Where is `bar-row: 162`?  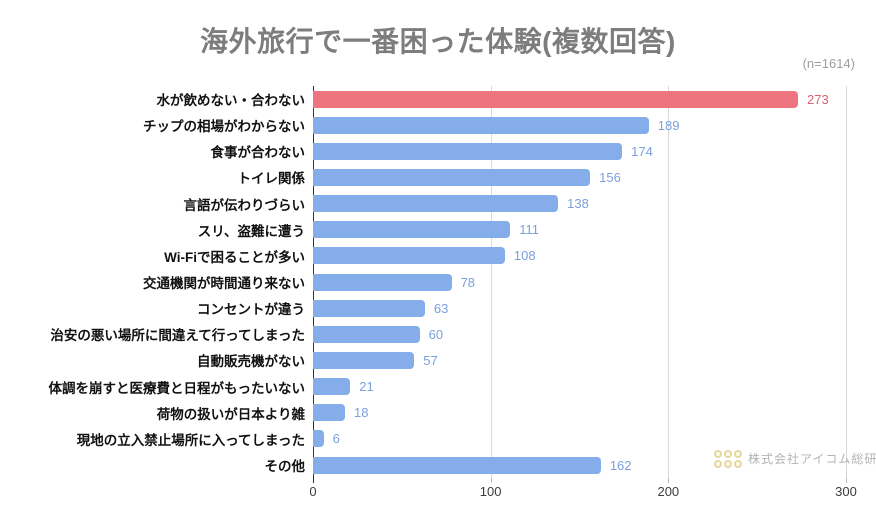 bar-row: 162 is located at coordinates (579, 465).